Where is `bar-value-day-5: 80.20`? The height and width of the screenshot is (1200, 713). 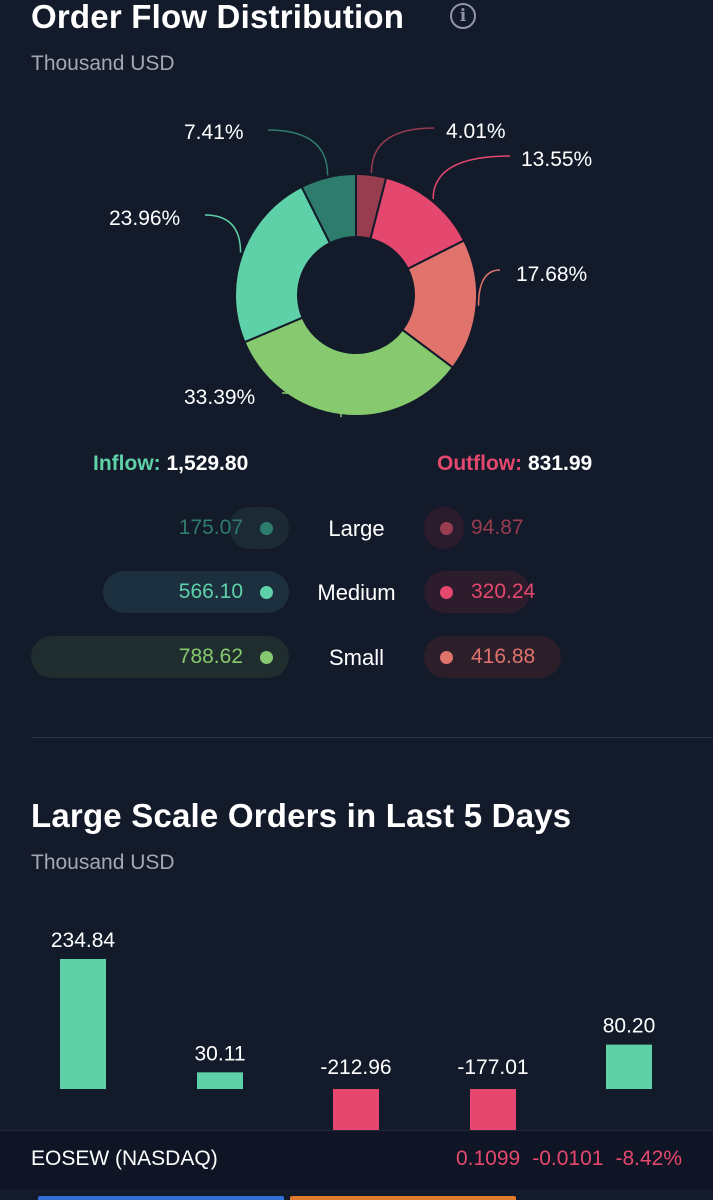 bar-value-day-5: 80.20 is located at coordinates (629, 1026).